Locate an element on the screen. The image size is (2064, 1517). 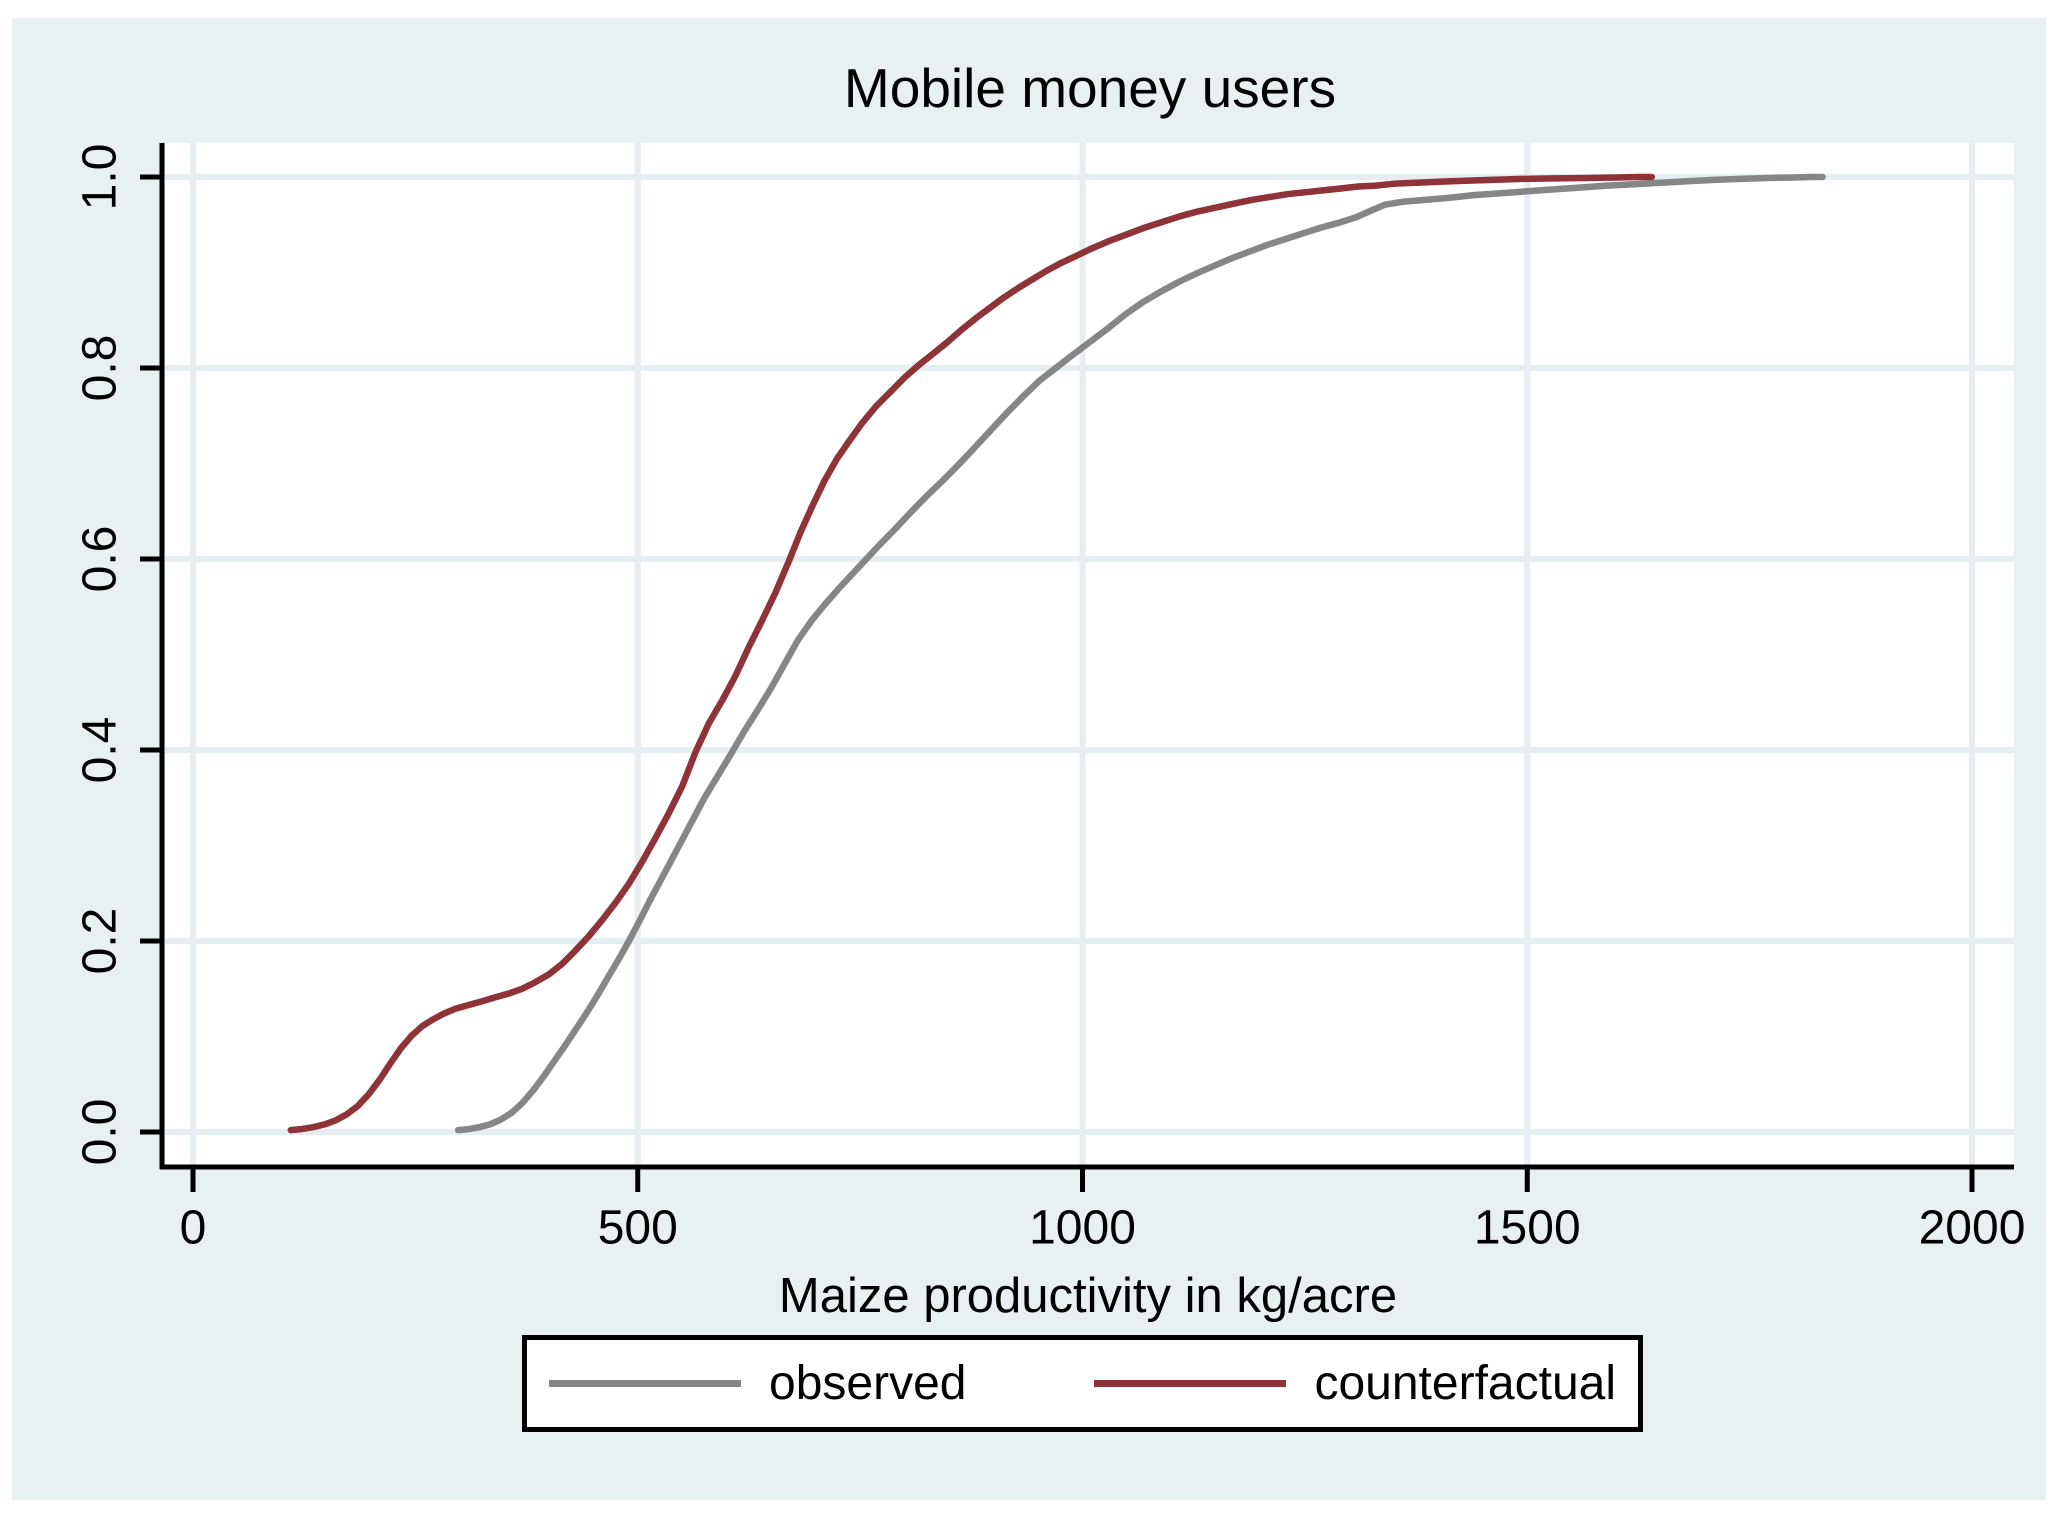
x-tick-label: 1500 is located at coordinates (1527, 1228).